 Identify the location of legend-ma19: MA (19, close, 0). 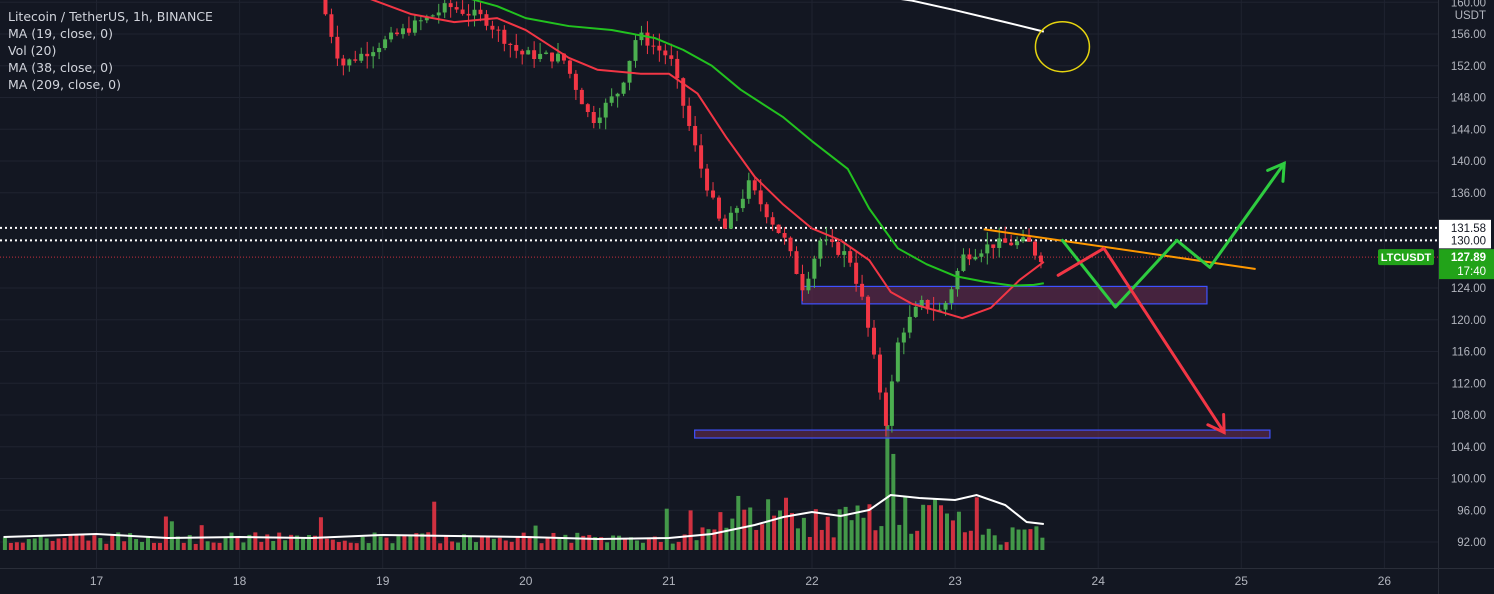
(61, 33).